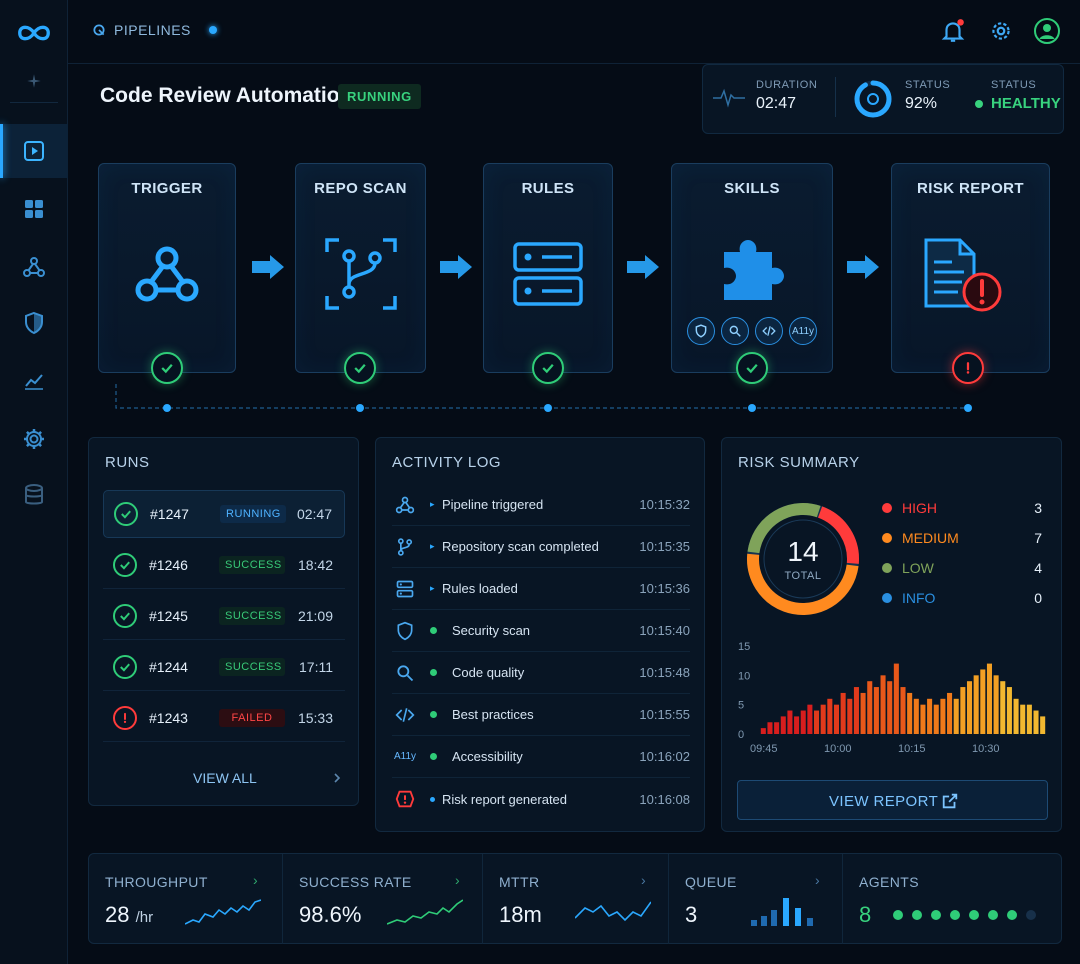  I want to click on sidebar-item-dashboard, so click(34, 209).